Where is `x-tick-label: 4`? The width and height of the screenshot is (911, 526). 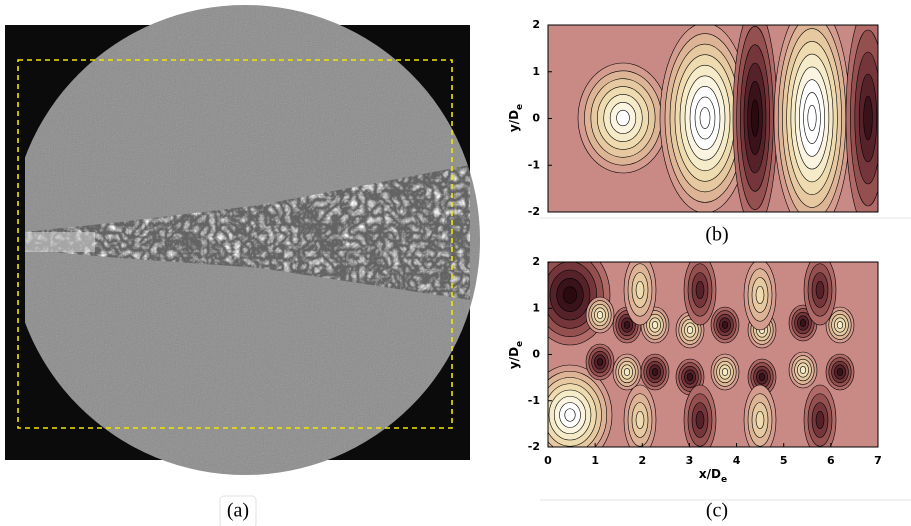
x-tick-label: 4 is located at coordinates (737, 460).